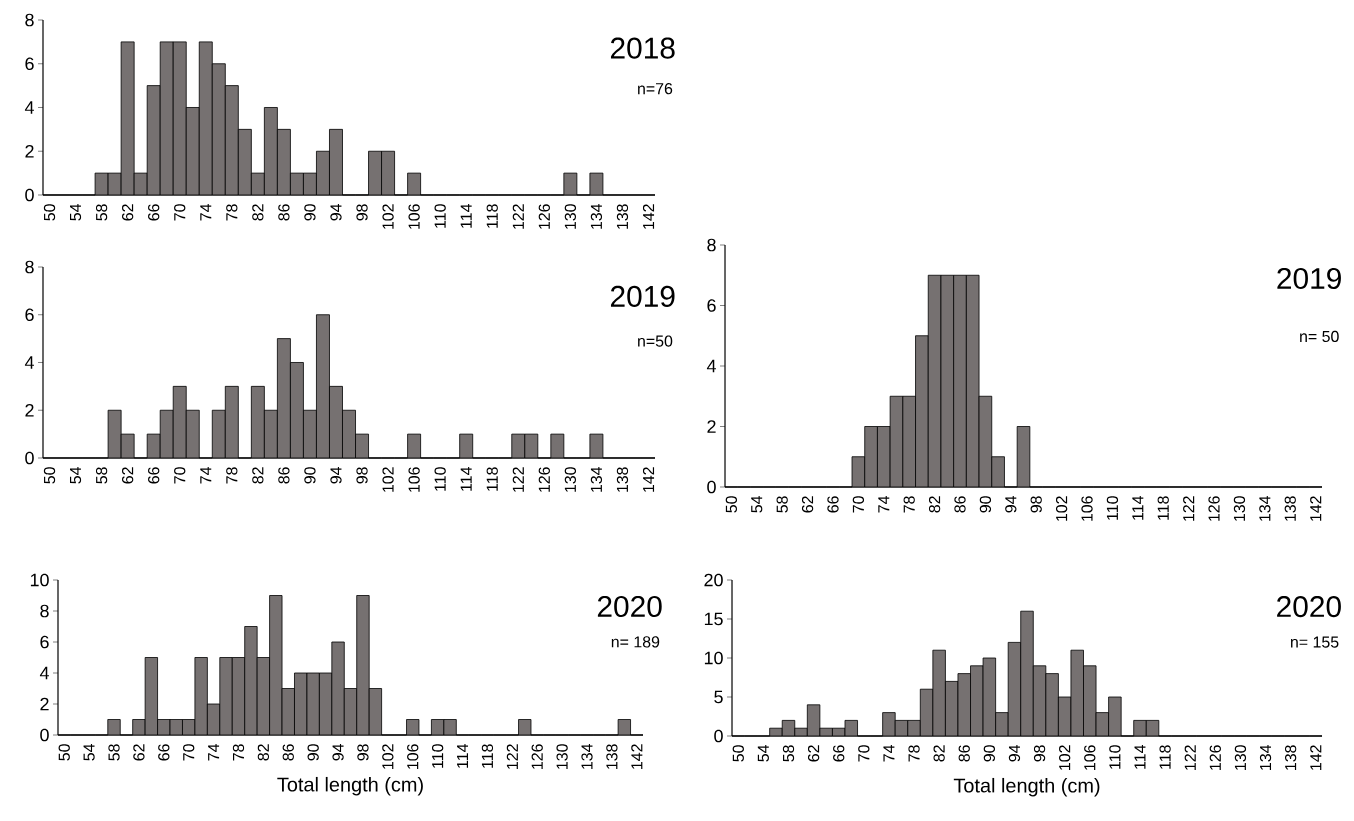  What do you see at coordinates (713, 580) in the screenshot?
I see `y-tick-label: 20` at bounding box center [713, 580].